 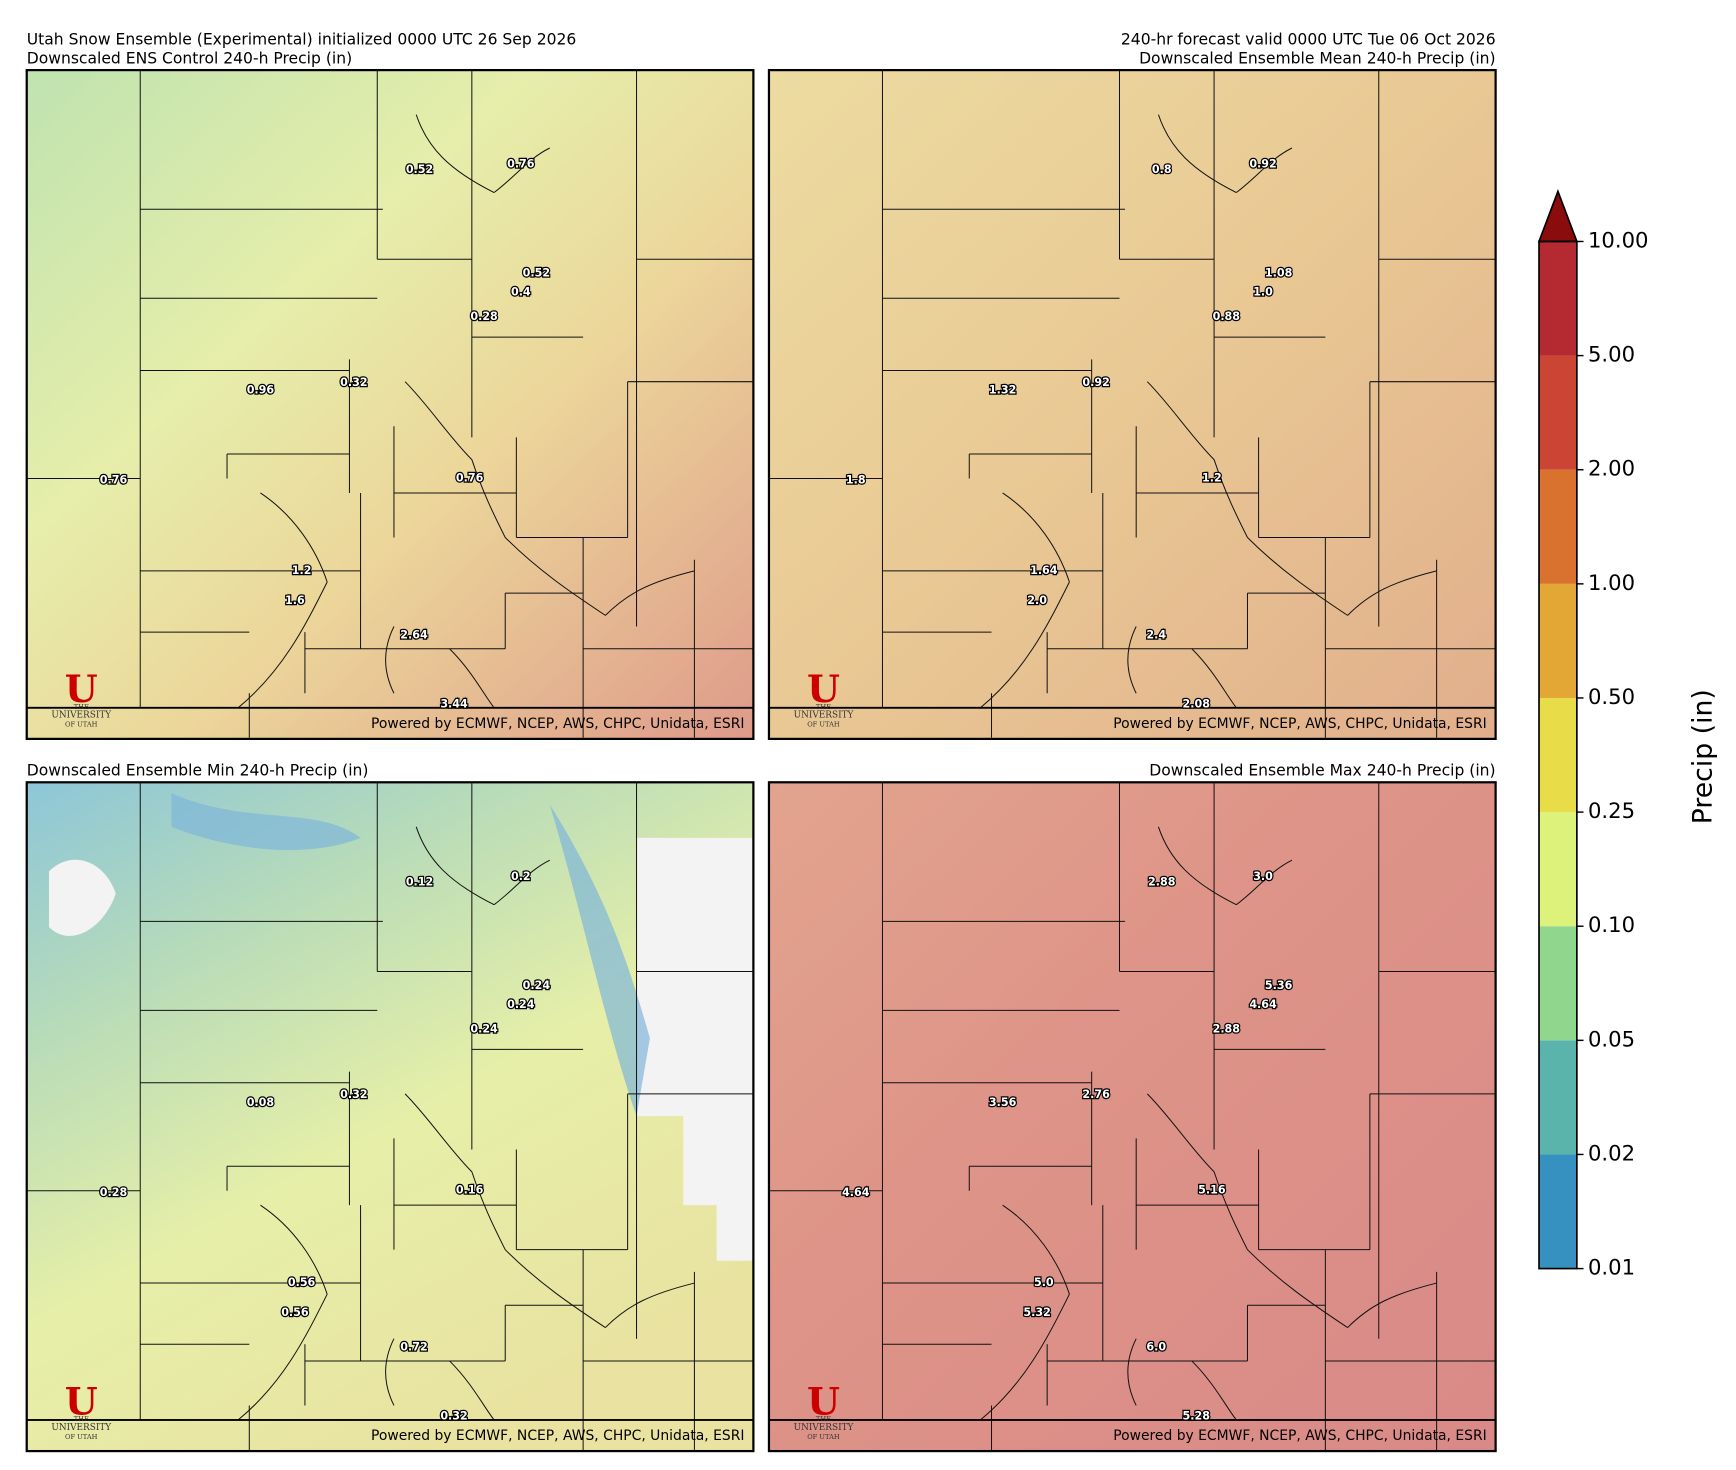 What do you see at coordinates (1611, 1152) in the screenshot?
I see `colorbar-tick-label: 0.02` at bounding box center [1611, 1152].